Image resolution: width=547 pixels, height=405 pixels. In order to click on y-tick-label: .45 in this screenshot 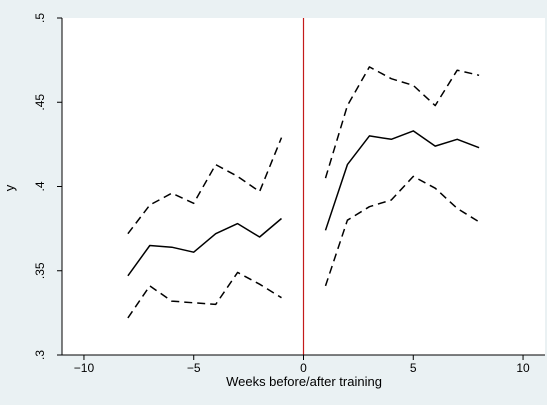, I will do `click(40, 102)`.